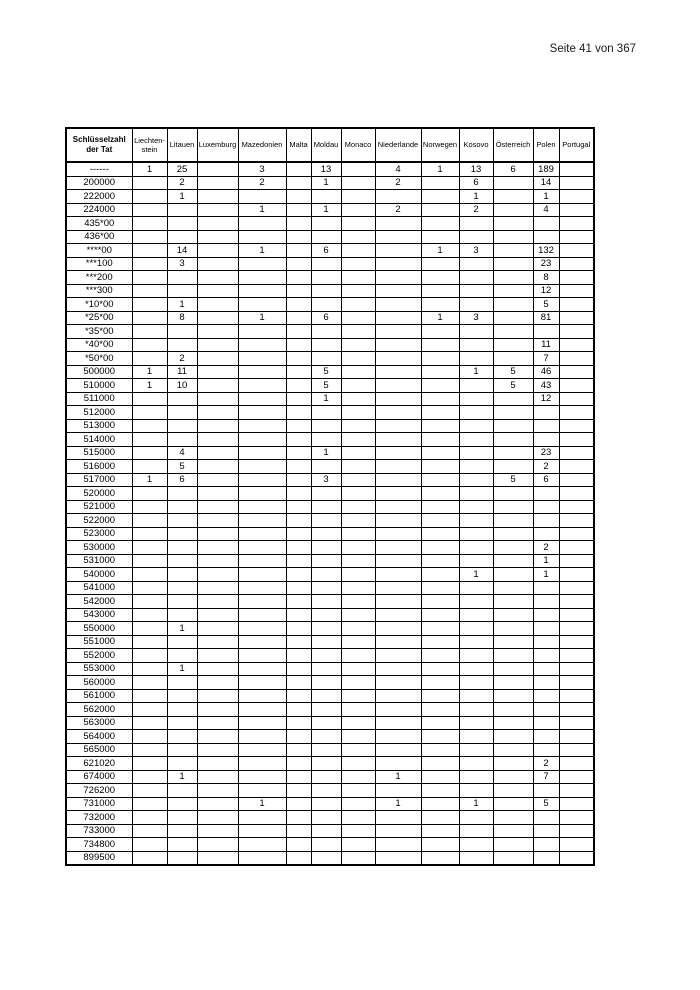 The height and width of the screenshot is (990, 700). Describe the element at coordinates (330, 722) in the screenshot. I see `table-row: 563000` at that location.